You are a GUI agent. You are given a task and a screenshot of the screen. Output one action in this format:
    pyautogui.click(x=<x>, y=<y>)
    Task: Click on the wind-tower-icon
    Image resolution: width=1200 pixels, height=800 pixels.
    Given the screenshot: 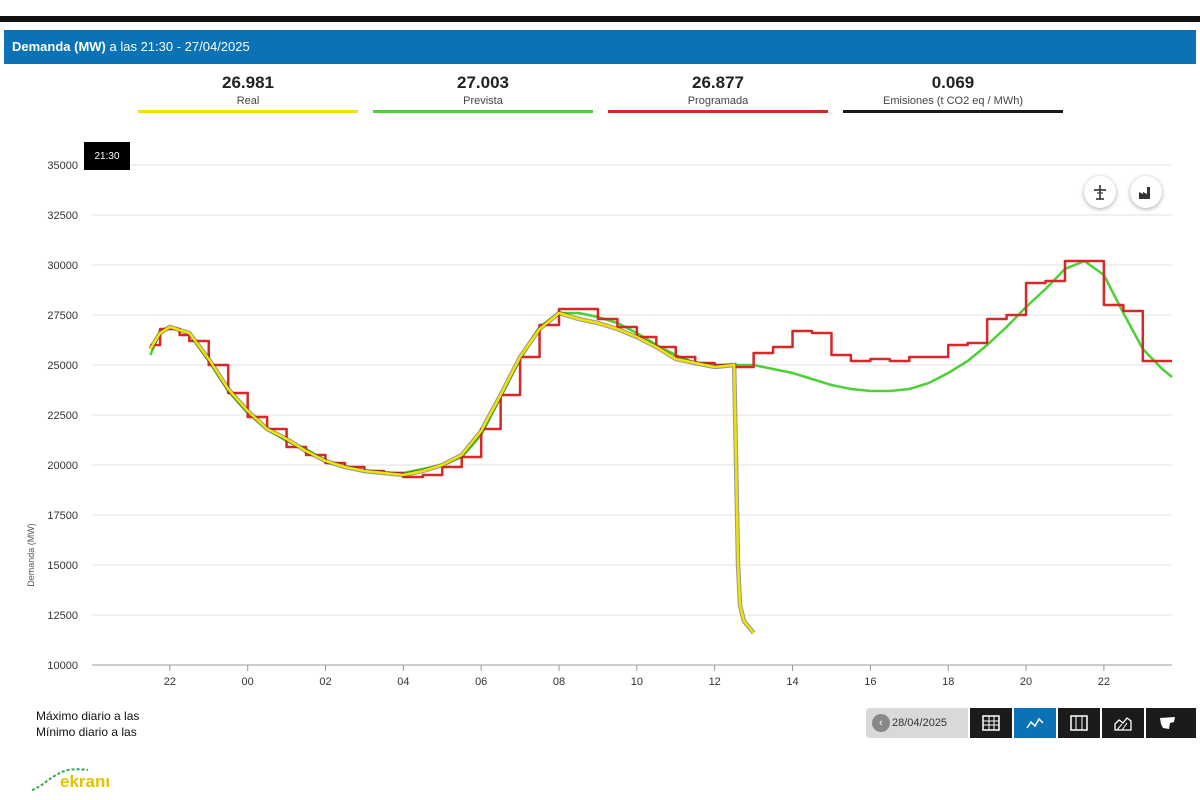 What is the action you would take?
    pyautogui.click(x=1100, y=192)
    